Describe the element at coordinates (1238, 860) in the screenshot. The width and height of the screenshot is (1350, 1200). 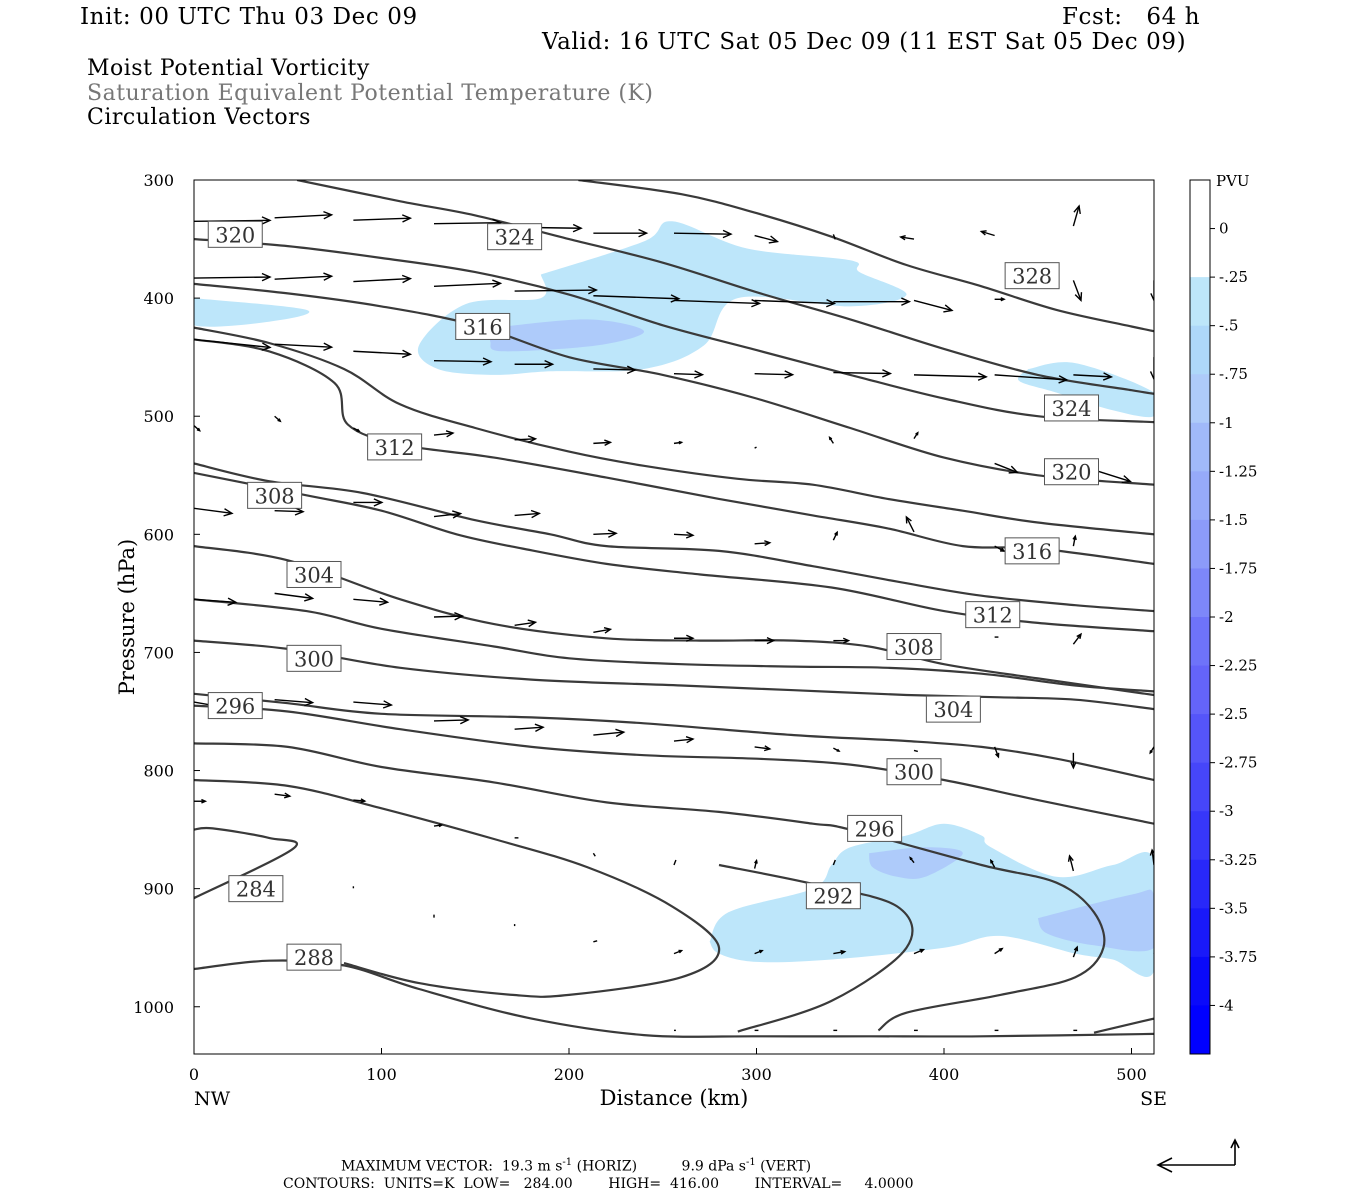
I see `colorbar-label: -3.25` at that location.